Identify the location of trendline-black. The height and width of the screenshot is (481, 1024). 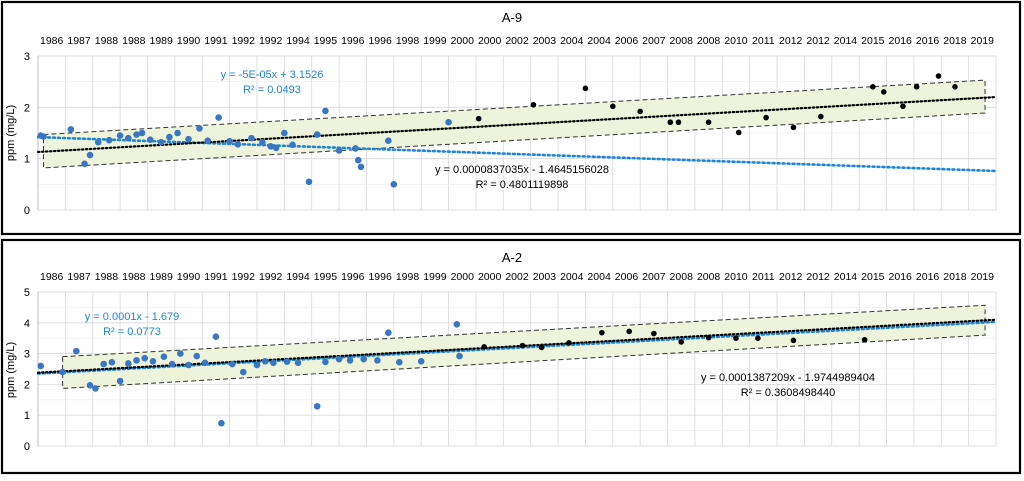
(517, 346).